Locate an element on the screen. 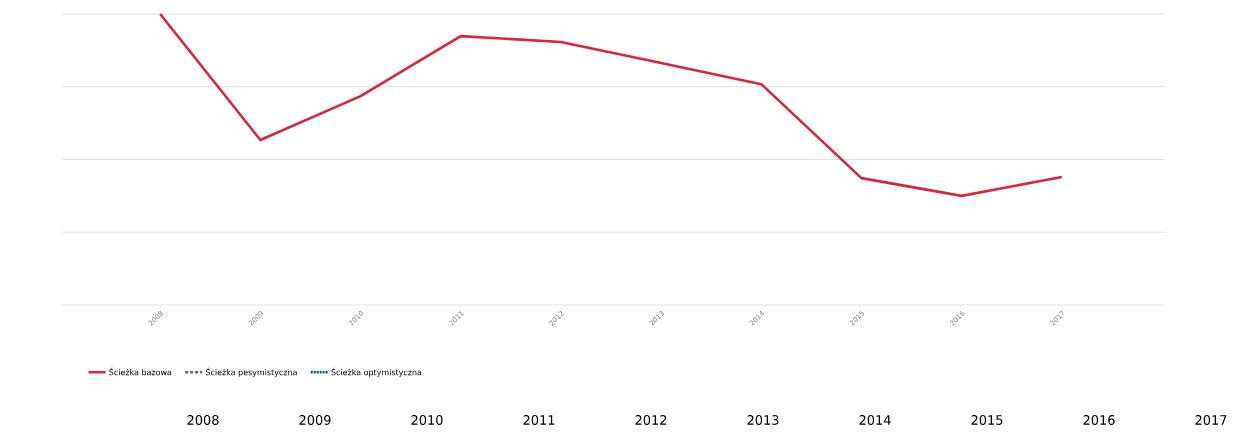 This screenshot has height=437, width=1251. text: 2012 is located at coordinates (651, 420).